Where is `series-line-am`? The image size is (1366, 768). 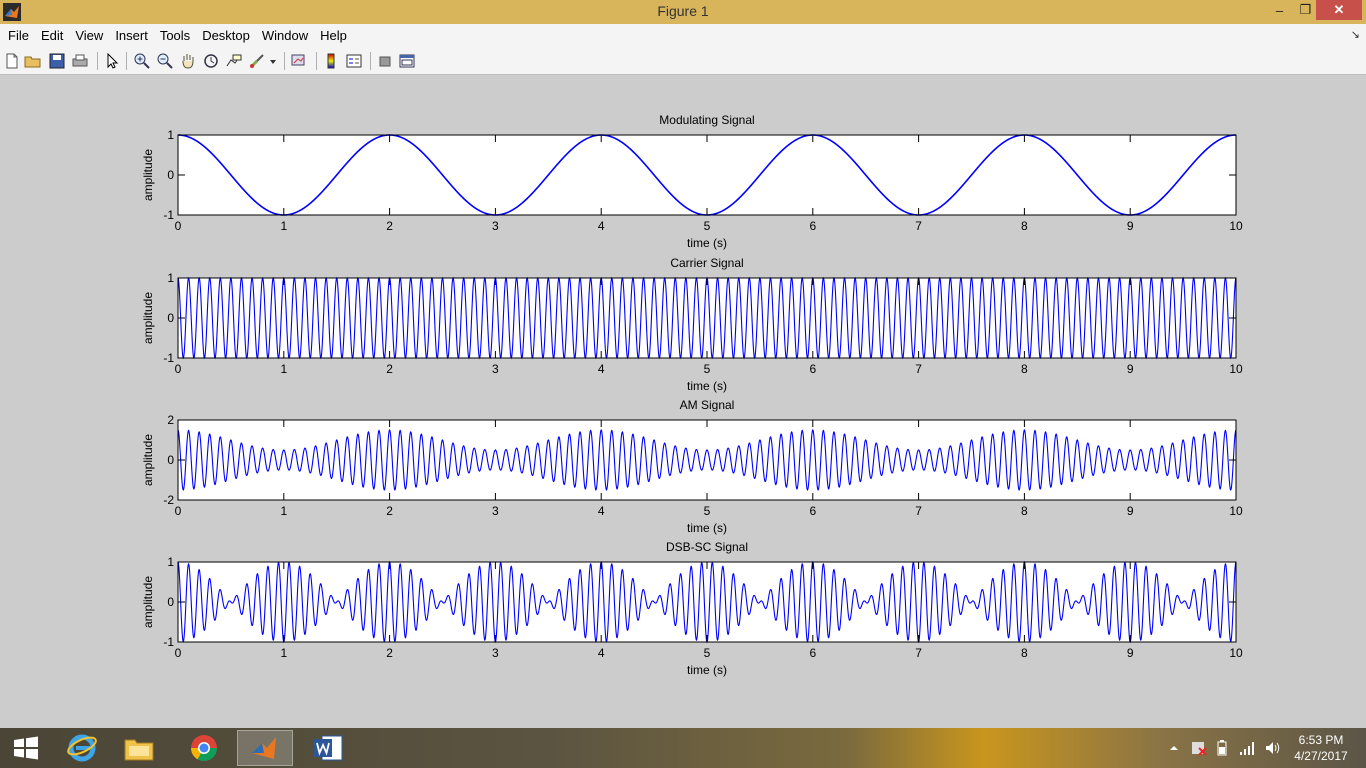
series-line-am is located at coordinates (707, 460).